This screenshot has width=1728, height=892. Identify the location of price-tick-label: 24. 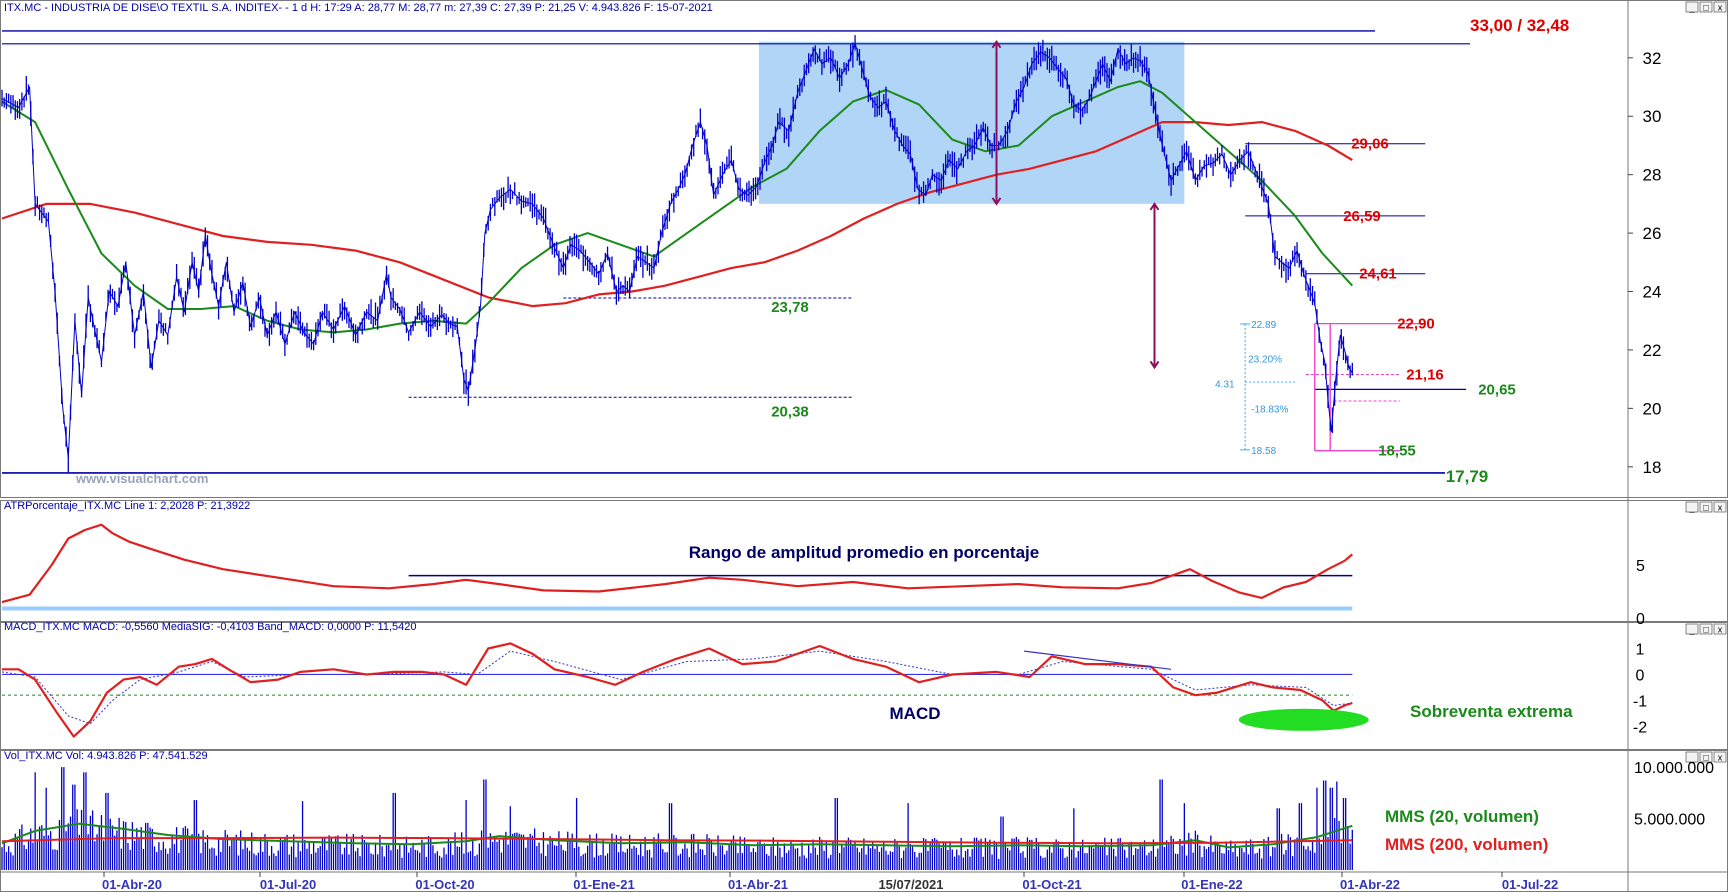
(1652, 292).